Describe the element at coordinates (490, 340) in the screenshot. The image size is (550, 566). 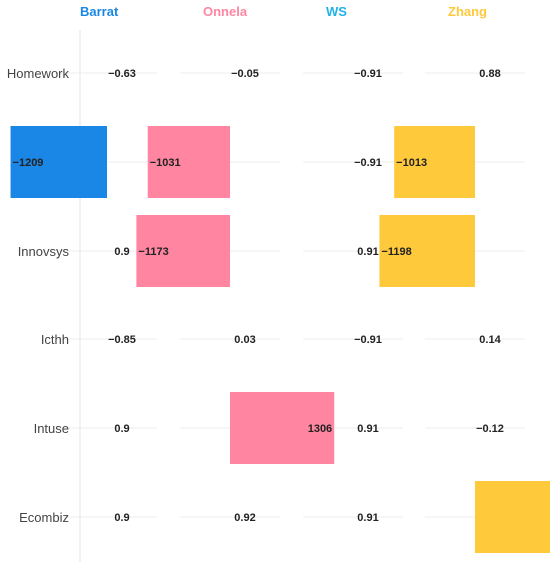
I see `value-label: 0.14` at that location.